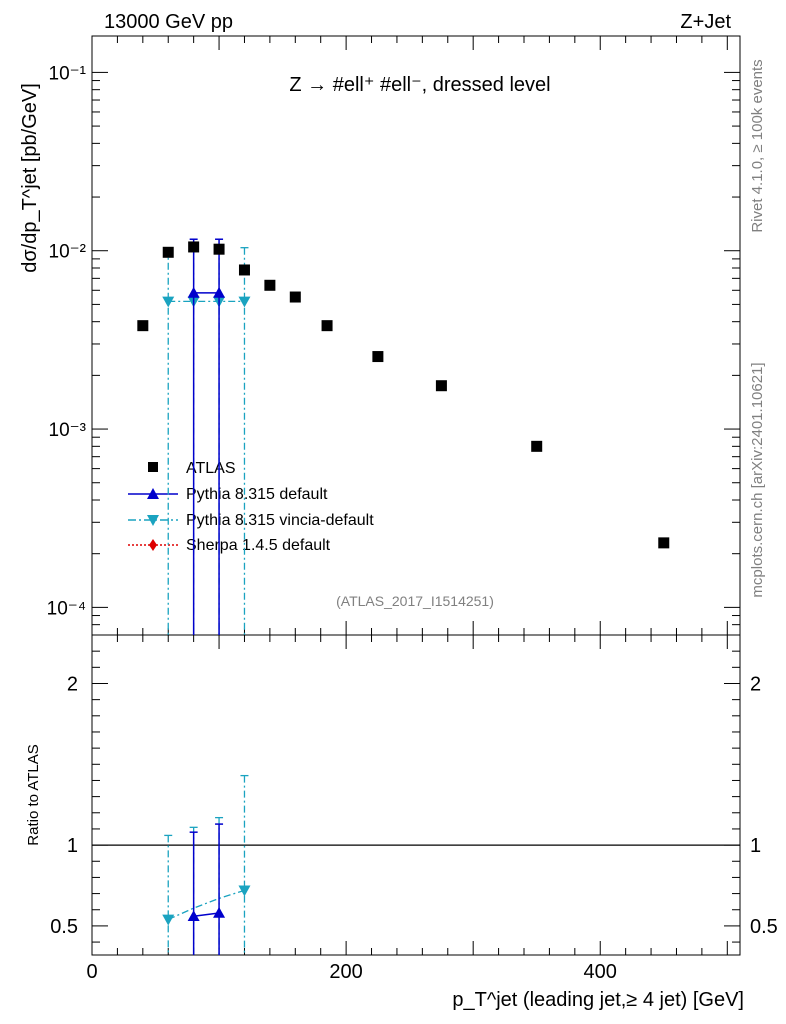  Describe the element at coordinates (64, 927) in the screenshot. I see `ratio-tick-label: 0.5` at that location.